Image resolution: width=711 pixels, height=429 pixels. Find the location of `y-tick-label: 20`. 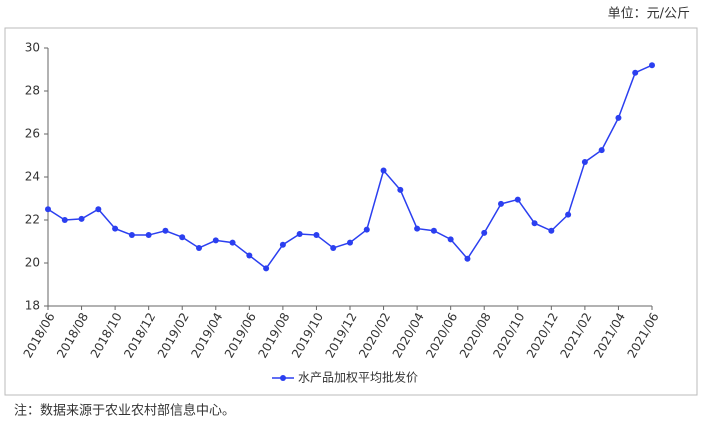

y-tick-label: 20 is located at coordinates (32, 263).